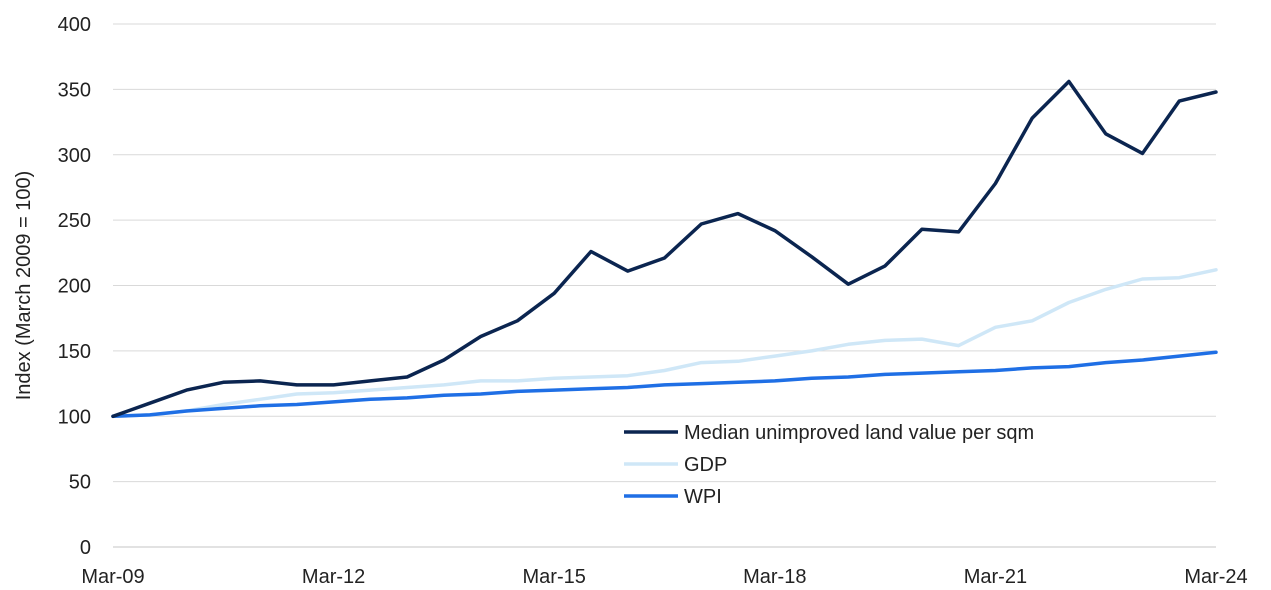 Image resolution: width=1271 pixels, height=590 pixels. I want to click on x-tick-label: Mar-15, so click(554, 577).